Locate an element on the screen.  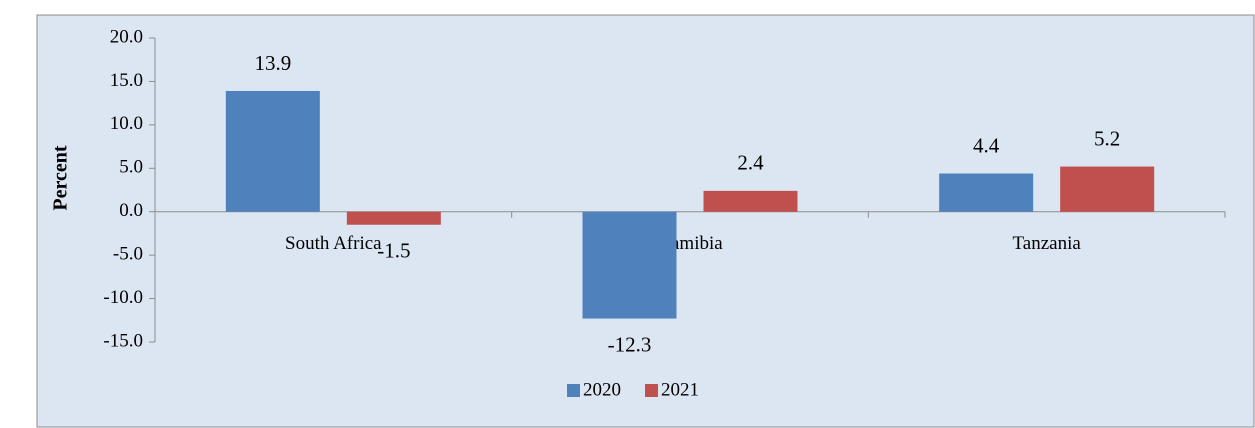
data-label: -1.5 is located at coordinates (393, 251).